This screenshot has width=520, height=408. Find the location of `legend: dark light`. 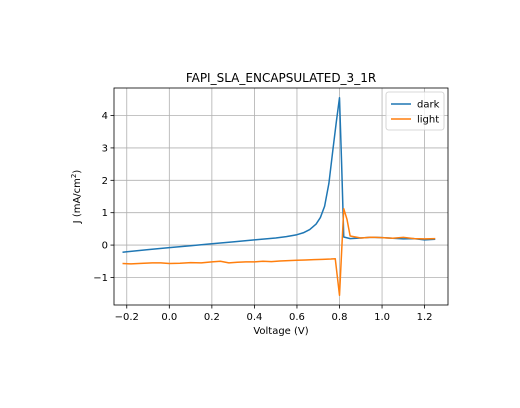

legend: dark light is located at coordinates (415, 111).